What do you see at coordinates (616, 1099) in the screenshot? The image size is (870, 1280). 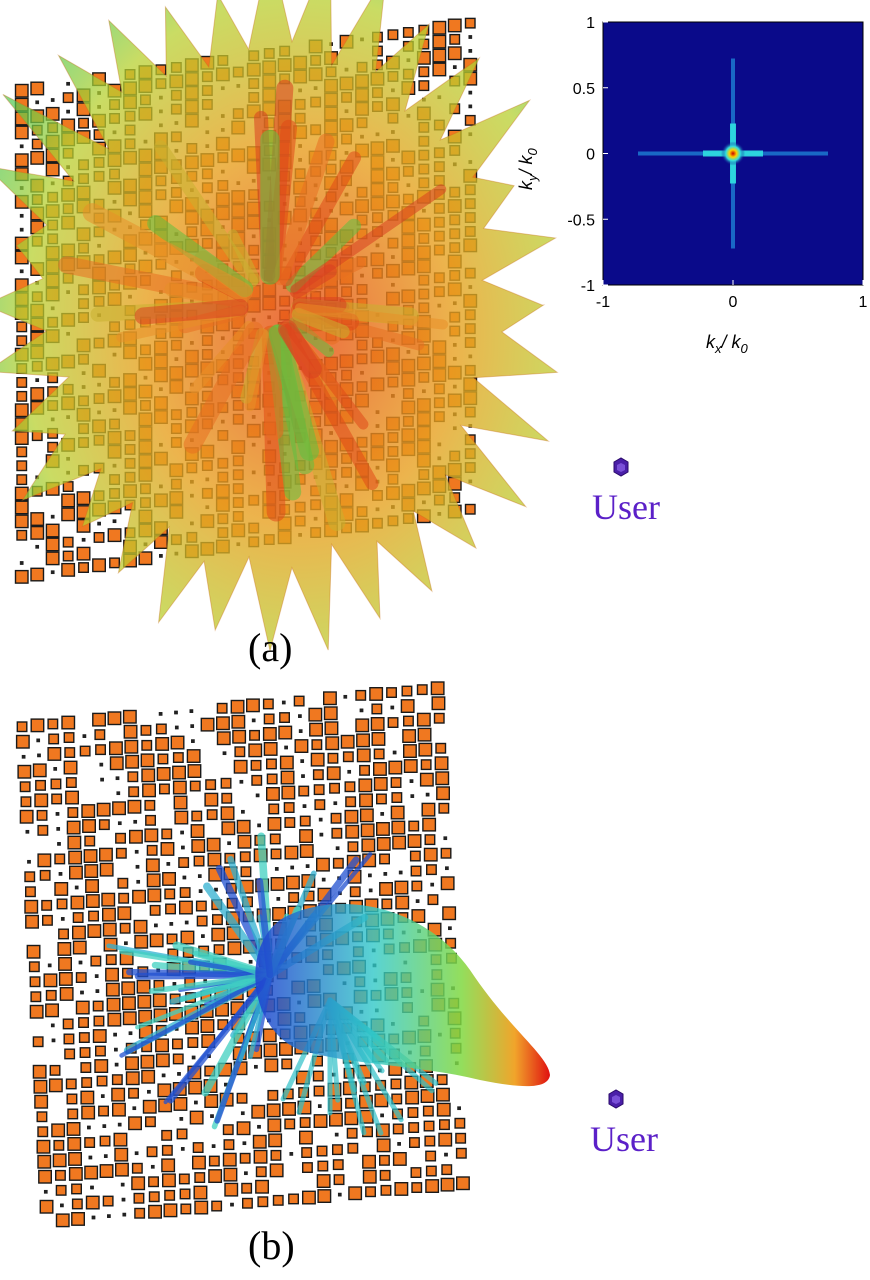 I see `user-cube-icon-b` at bounding box center [616, 1099].